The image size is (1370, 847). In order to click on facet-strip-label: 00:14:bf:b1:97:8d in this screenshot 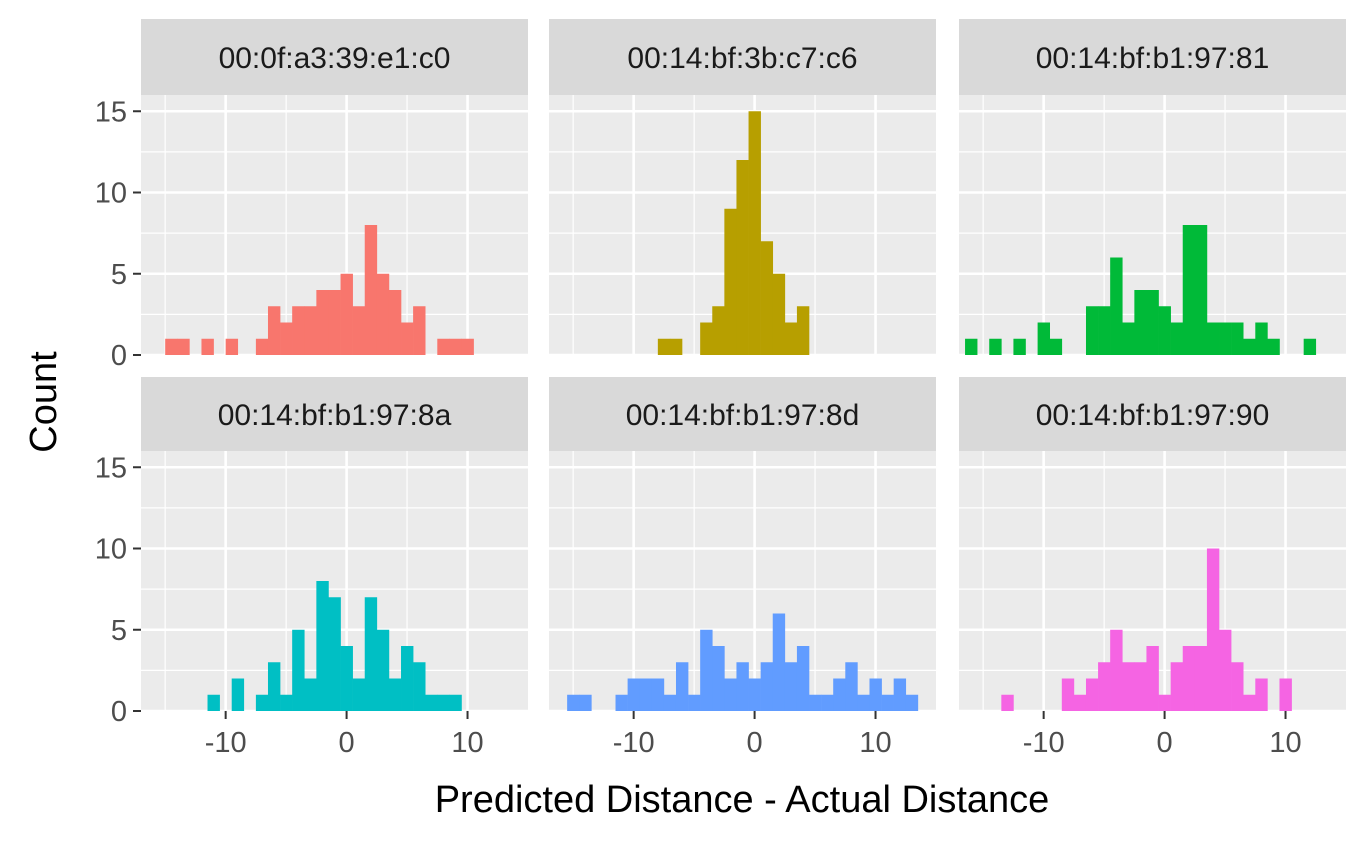, I will do `click(743, 415)`.